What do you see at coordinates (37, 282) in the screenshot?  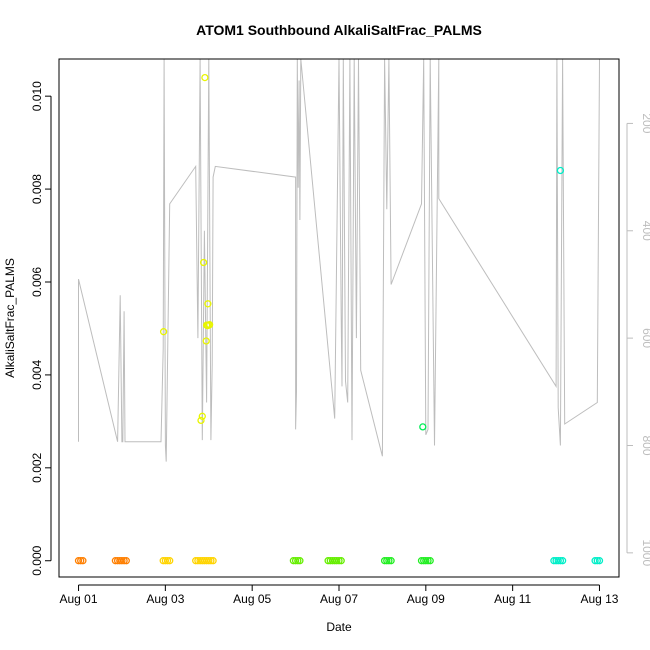 I see `y-tick-label: 0.006` at bounding box center [37, 282].